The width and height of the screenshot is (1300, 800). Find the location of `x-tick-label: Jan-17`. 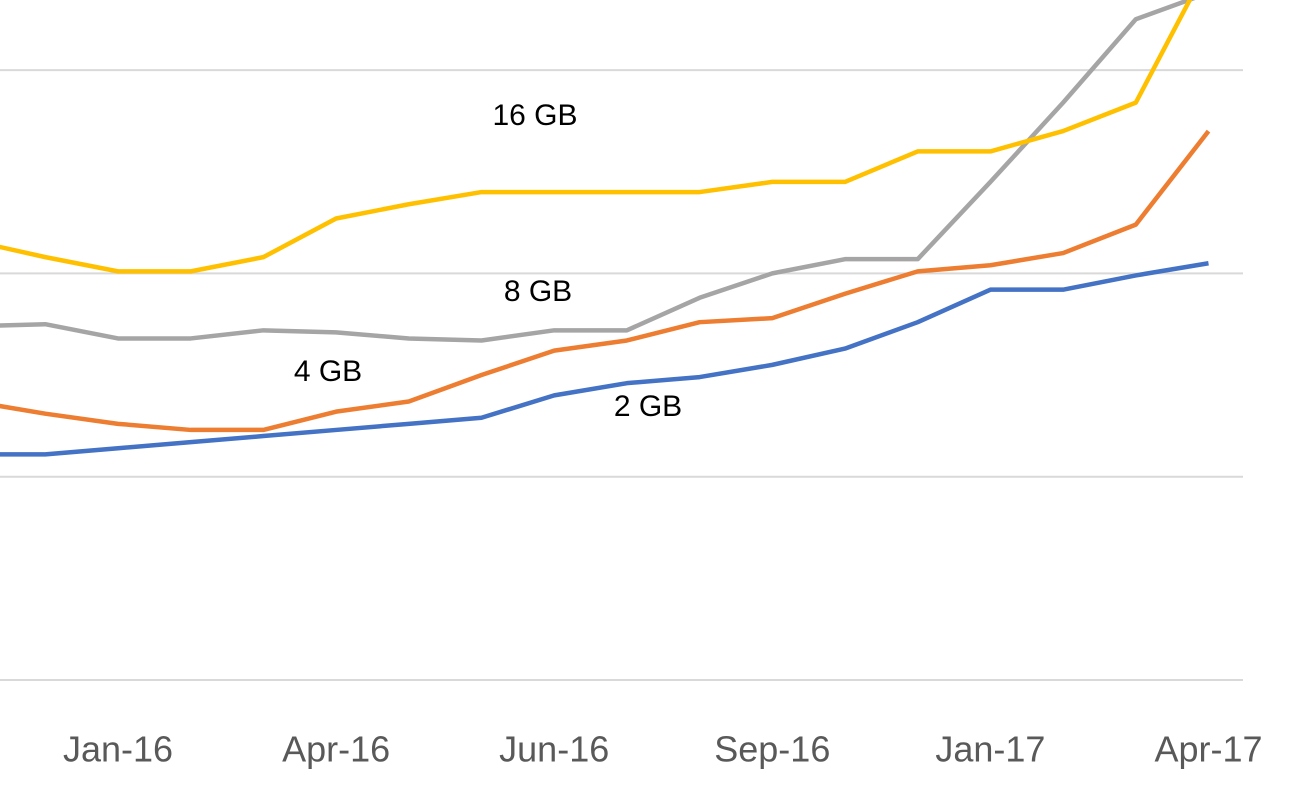

x-tick-label: Jan-17 is located at coordinates (990, 749).